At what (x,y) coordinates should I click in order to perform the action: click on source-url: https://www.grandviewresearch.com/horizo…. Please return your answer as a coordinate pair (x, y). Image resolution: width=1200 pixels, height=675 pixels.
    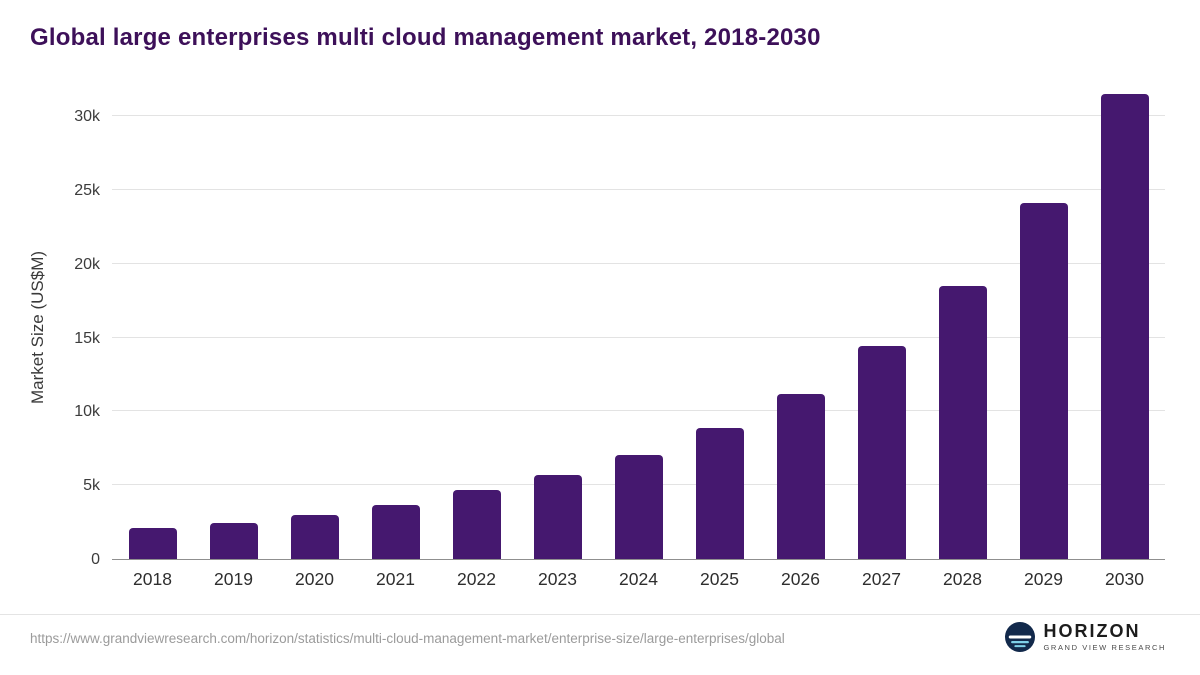
    Looking at the image, I should click on (407, 638).